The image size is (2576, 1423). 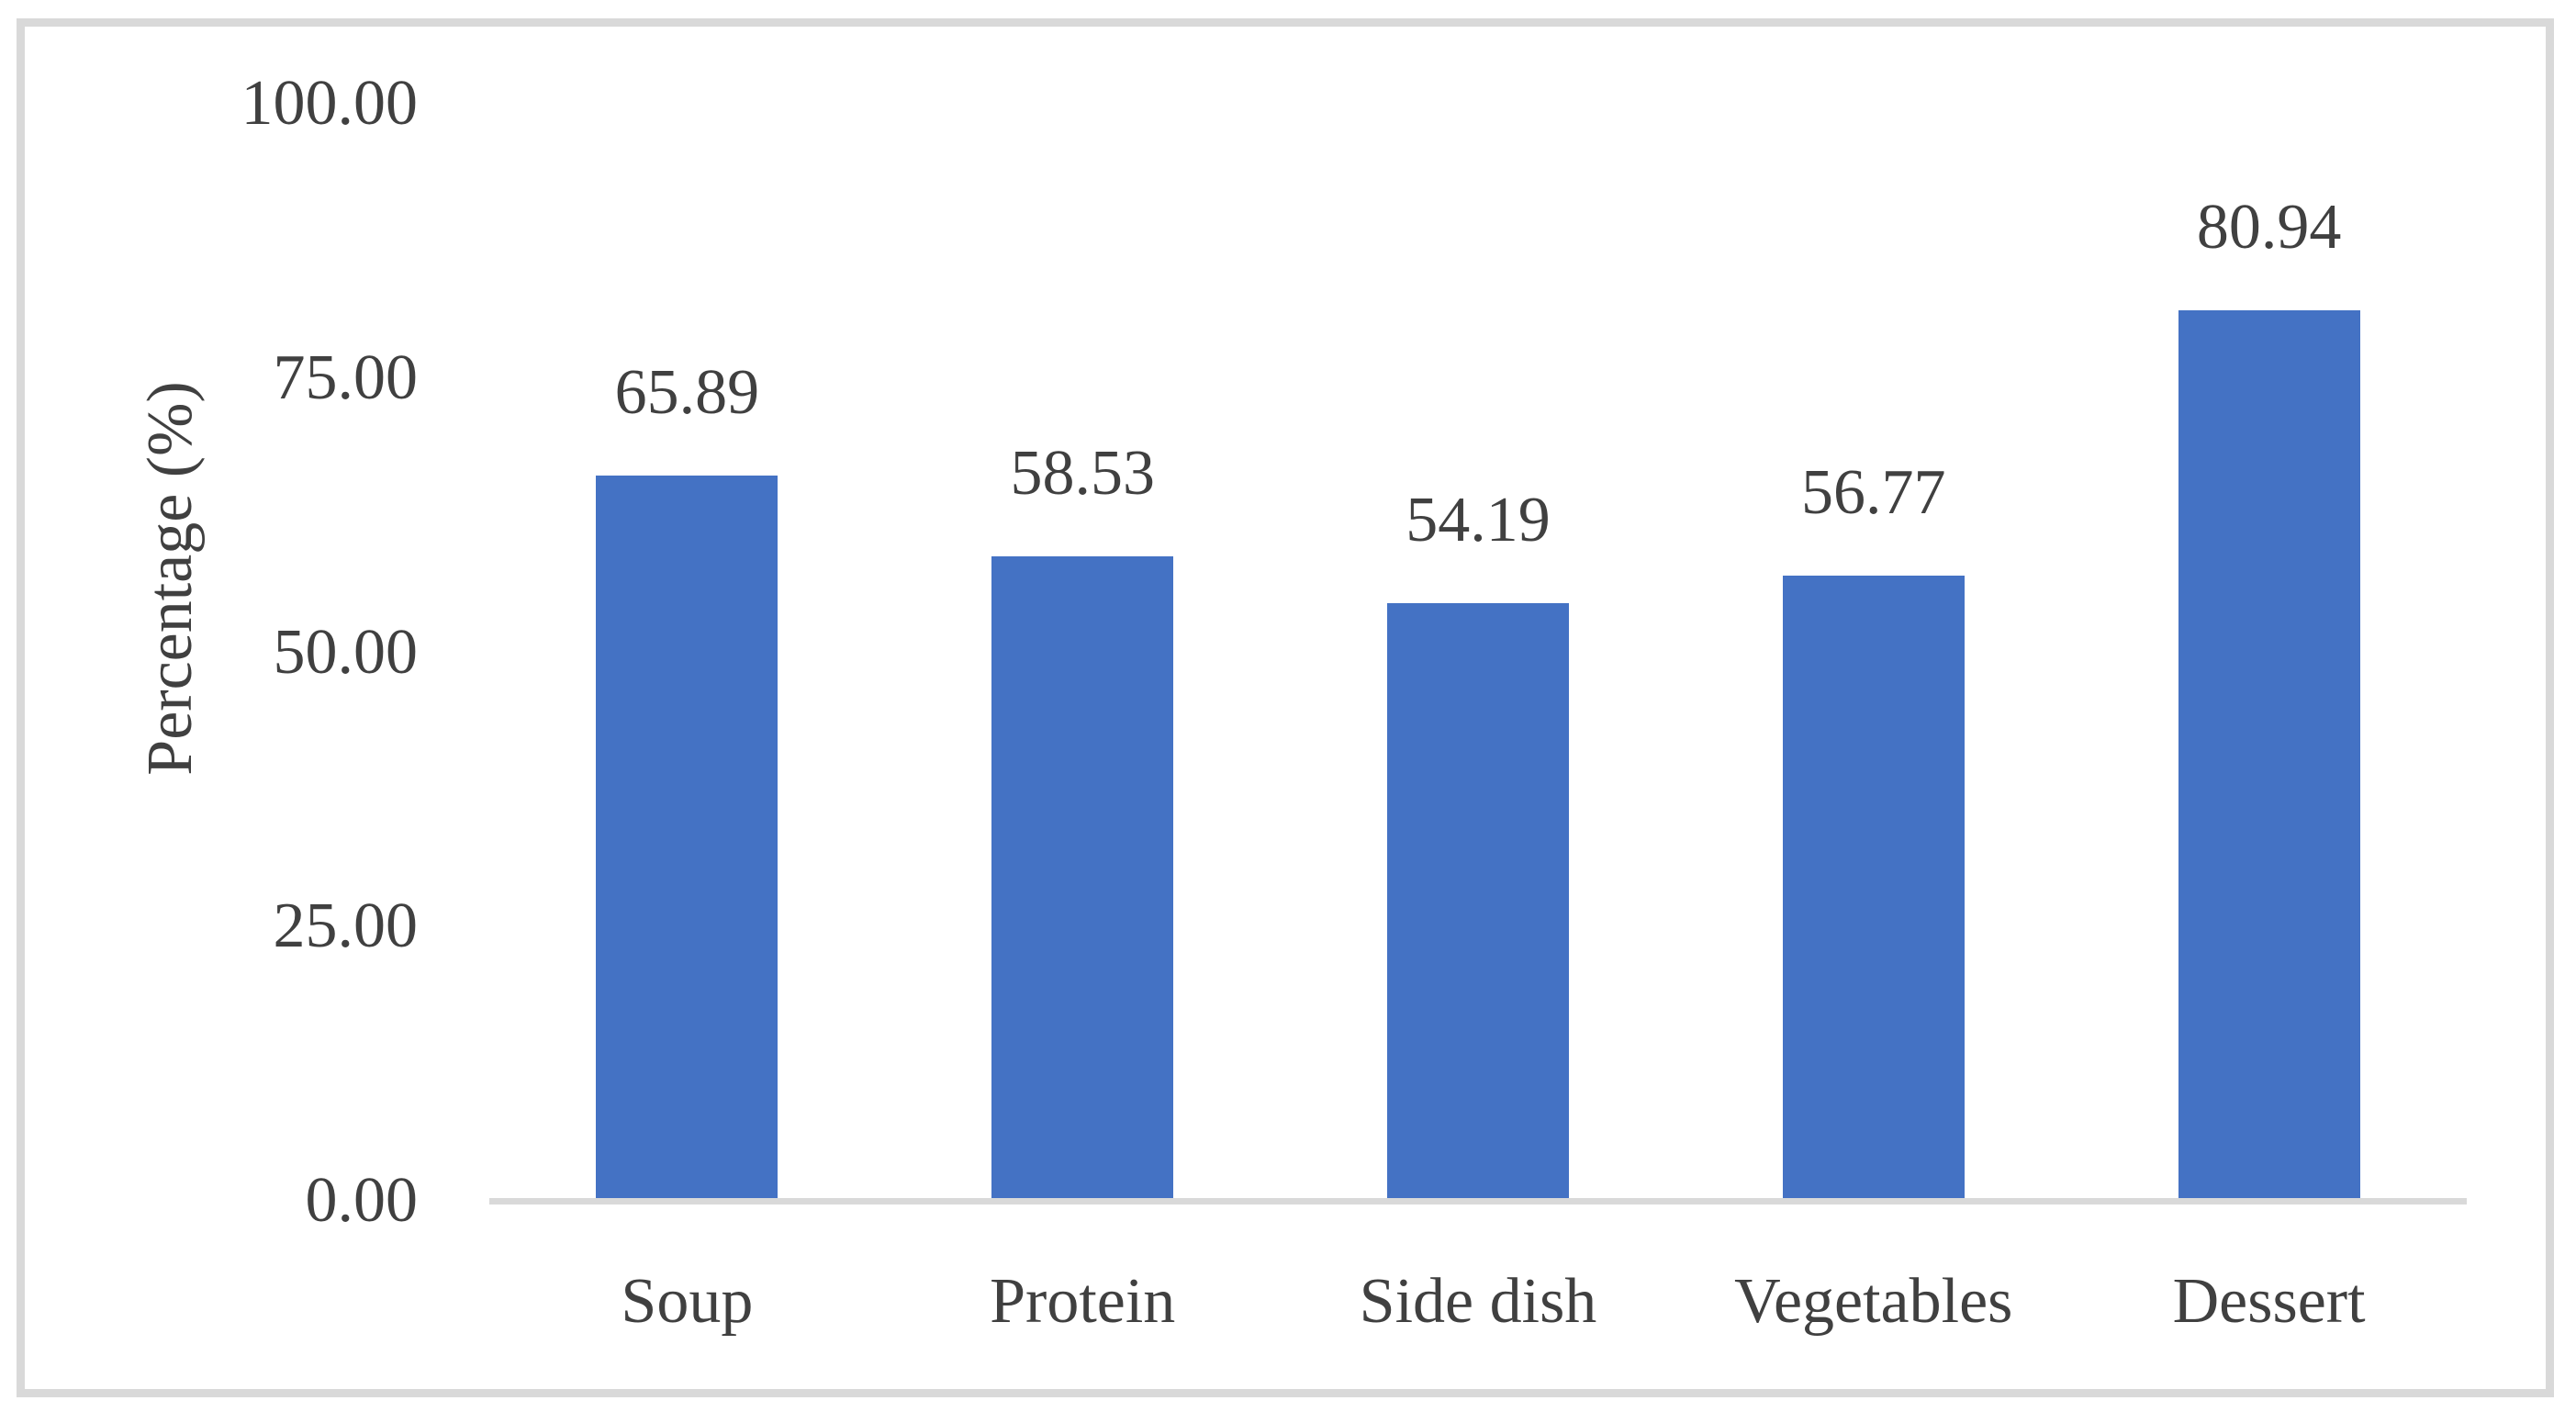 I want to click on category-label: Side dish, so click(x=1478, y=1302).